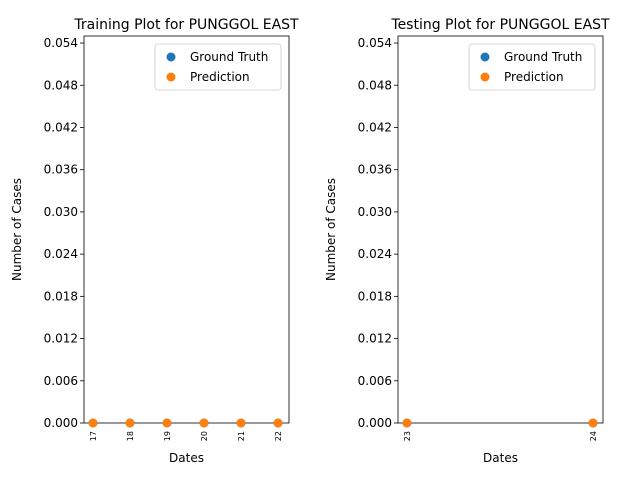 This screenshot has height=480, width=640. I want to click on x-tick-label: 20, so click(204, 436).